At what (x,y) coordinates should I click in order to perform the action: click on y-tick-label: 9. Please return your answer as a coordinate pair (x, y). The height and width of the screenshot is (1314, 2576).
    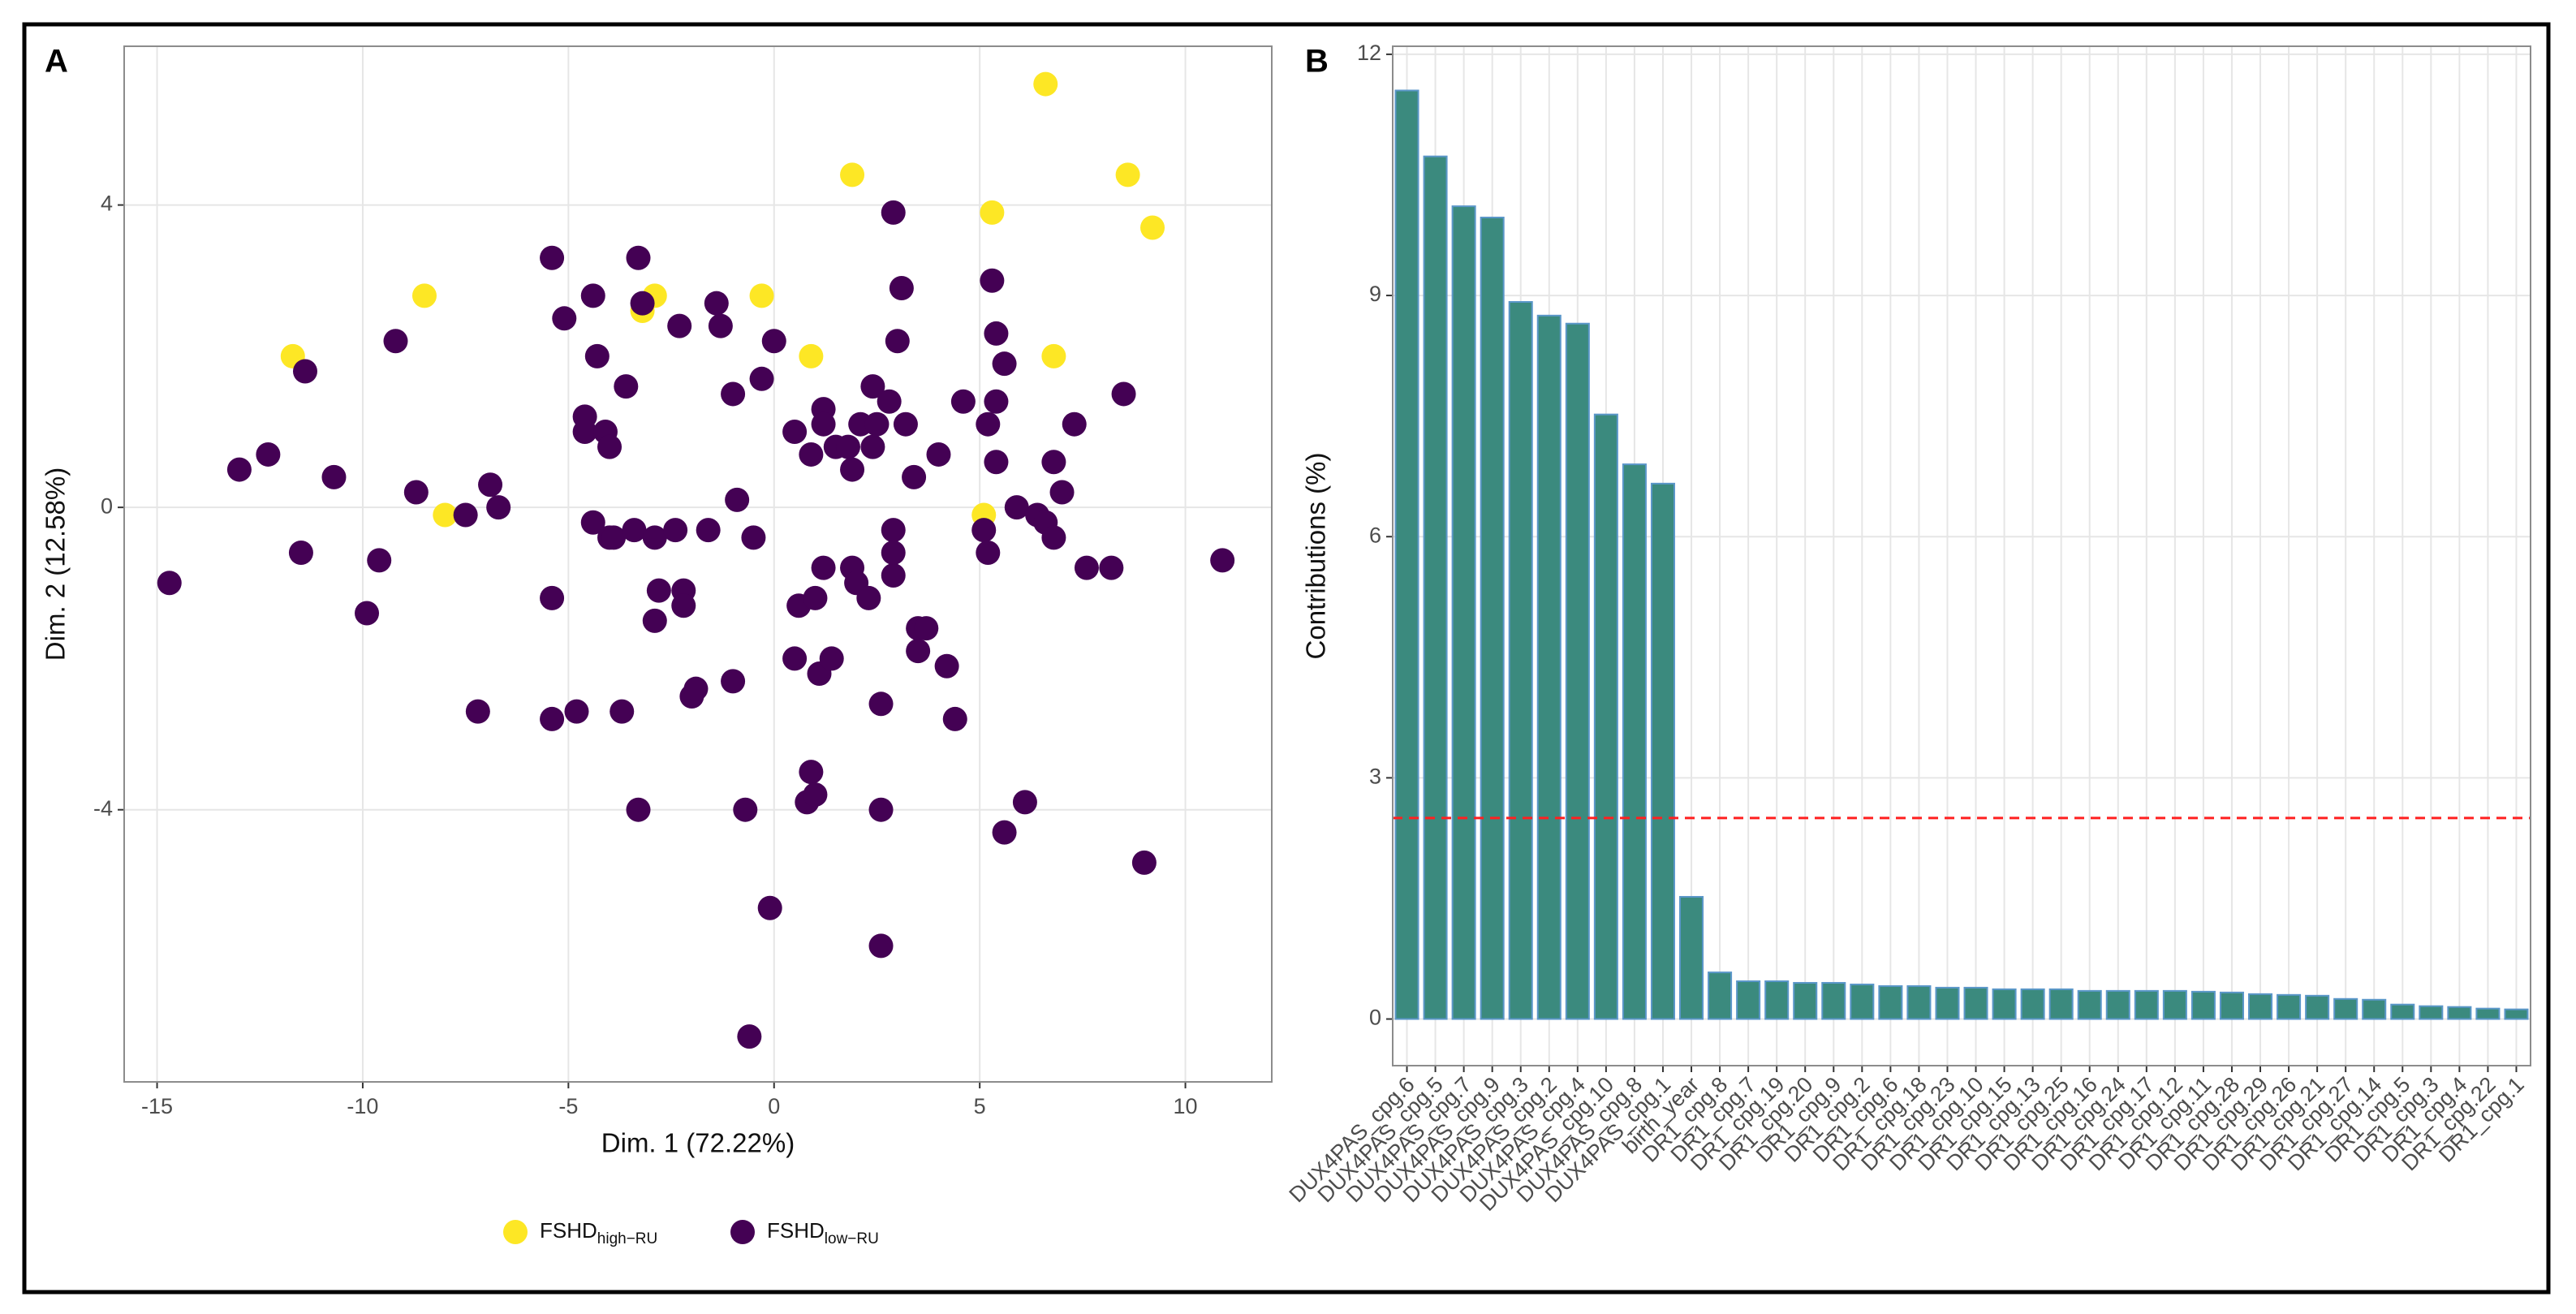
    Looking at the image, I should click on (1375, 294).